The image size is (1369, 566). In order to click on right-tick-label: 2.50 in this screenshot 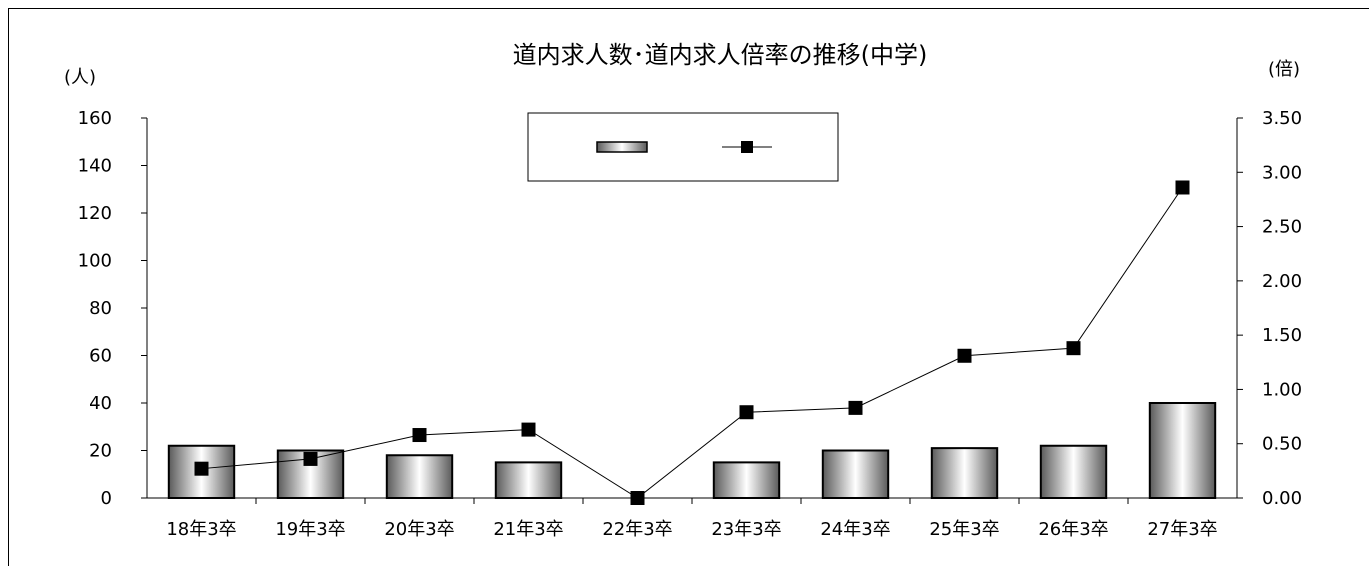, I will do `click(1282, 227)`.